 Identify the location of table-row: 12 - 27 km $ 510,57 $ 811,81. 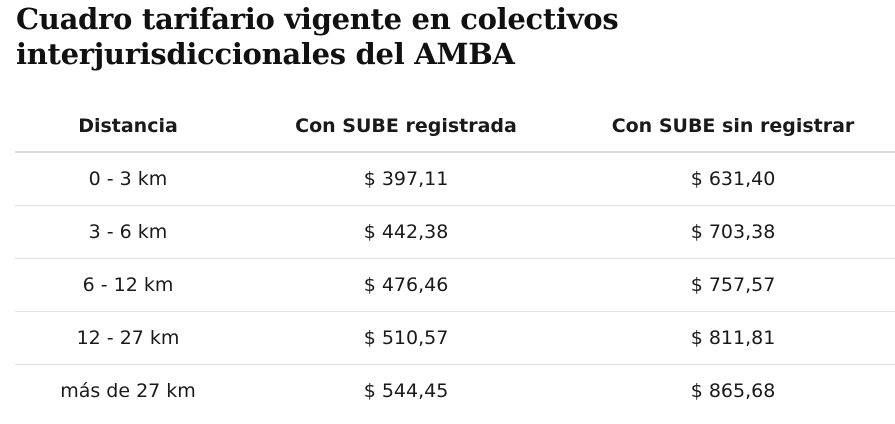
(455, 338).